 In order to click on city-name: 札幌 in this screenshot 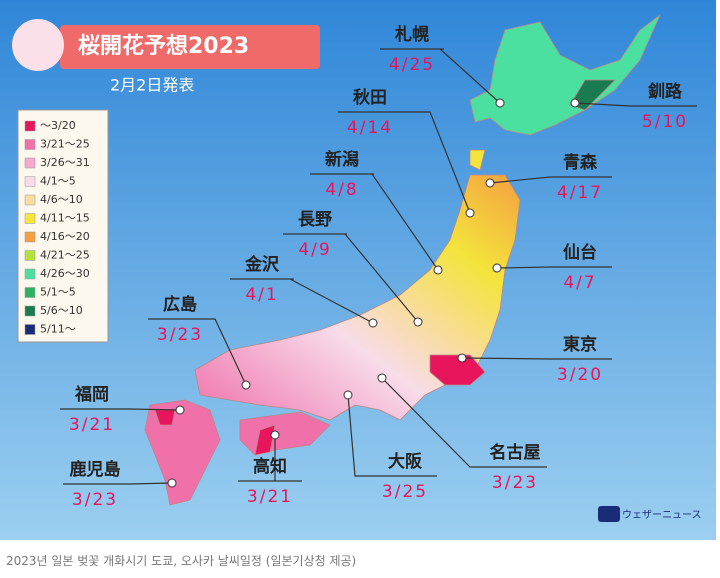, I will do `click(411, 34)`.